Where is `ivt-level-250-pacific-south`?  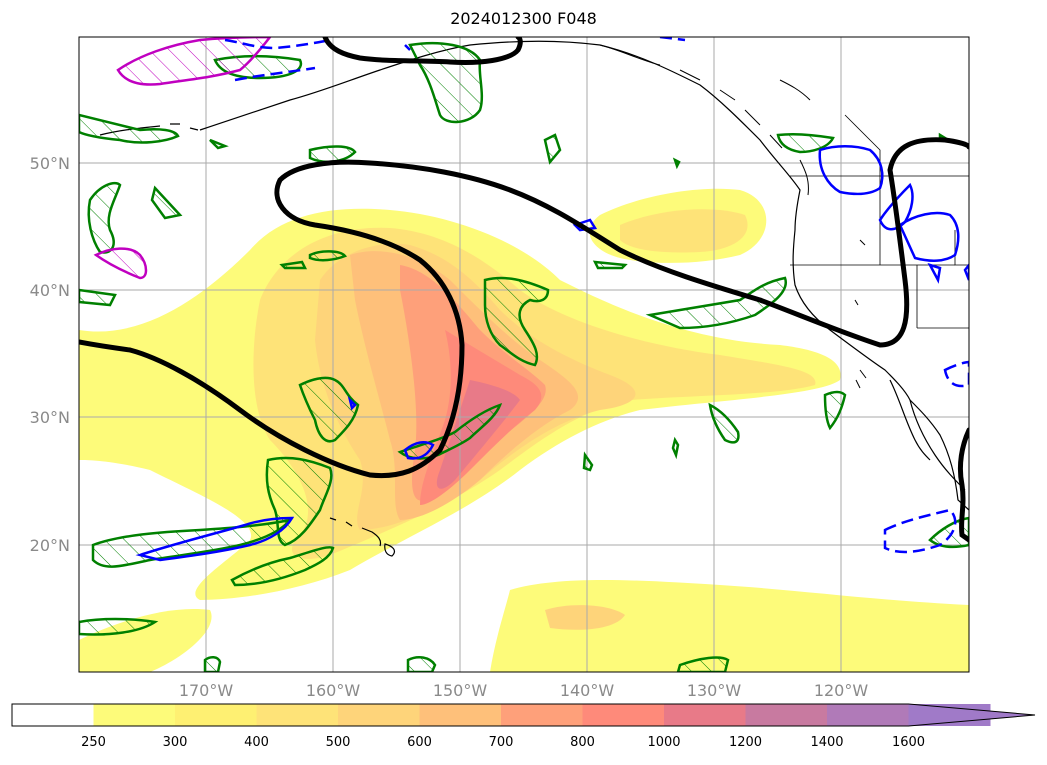 ivt-level-250-pacific-south is located at coordinates (729, 626).